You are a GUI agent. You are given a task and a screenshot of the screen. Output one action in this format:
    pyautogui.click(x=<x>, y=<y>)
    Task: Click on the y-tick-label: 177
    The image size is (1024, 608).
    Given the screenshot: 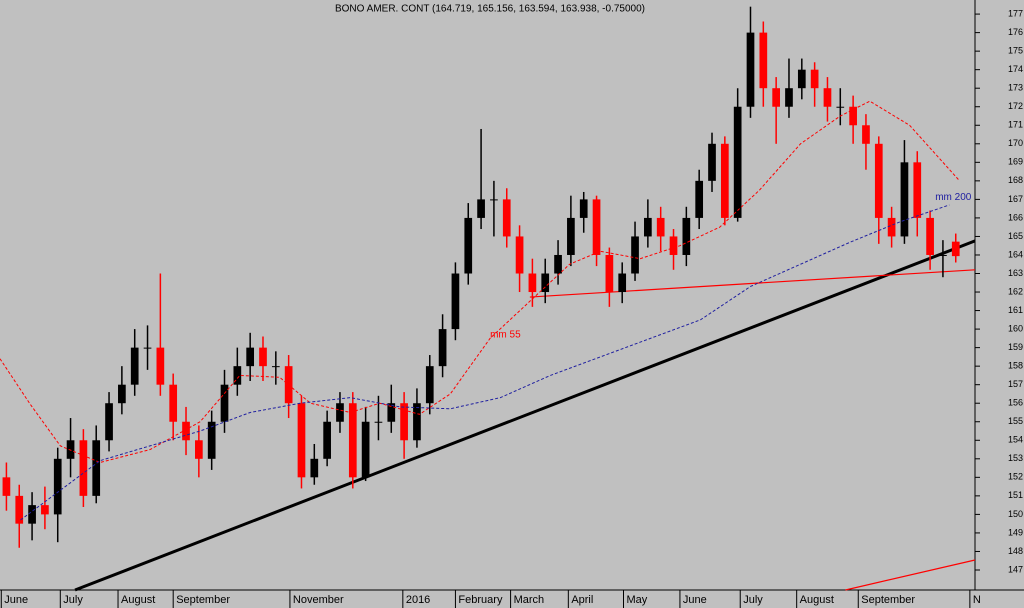 What is the action you would take?
    pyautogui.click(x=1015, y=13)
    